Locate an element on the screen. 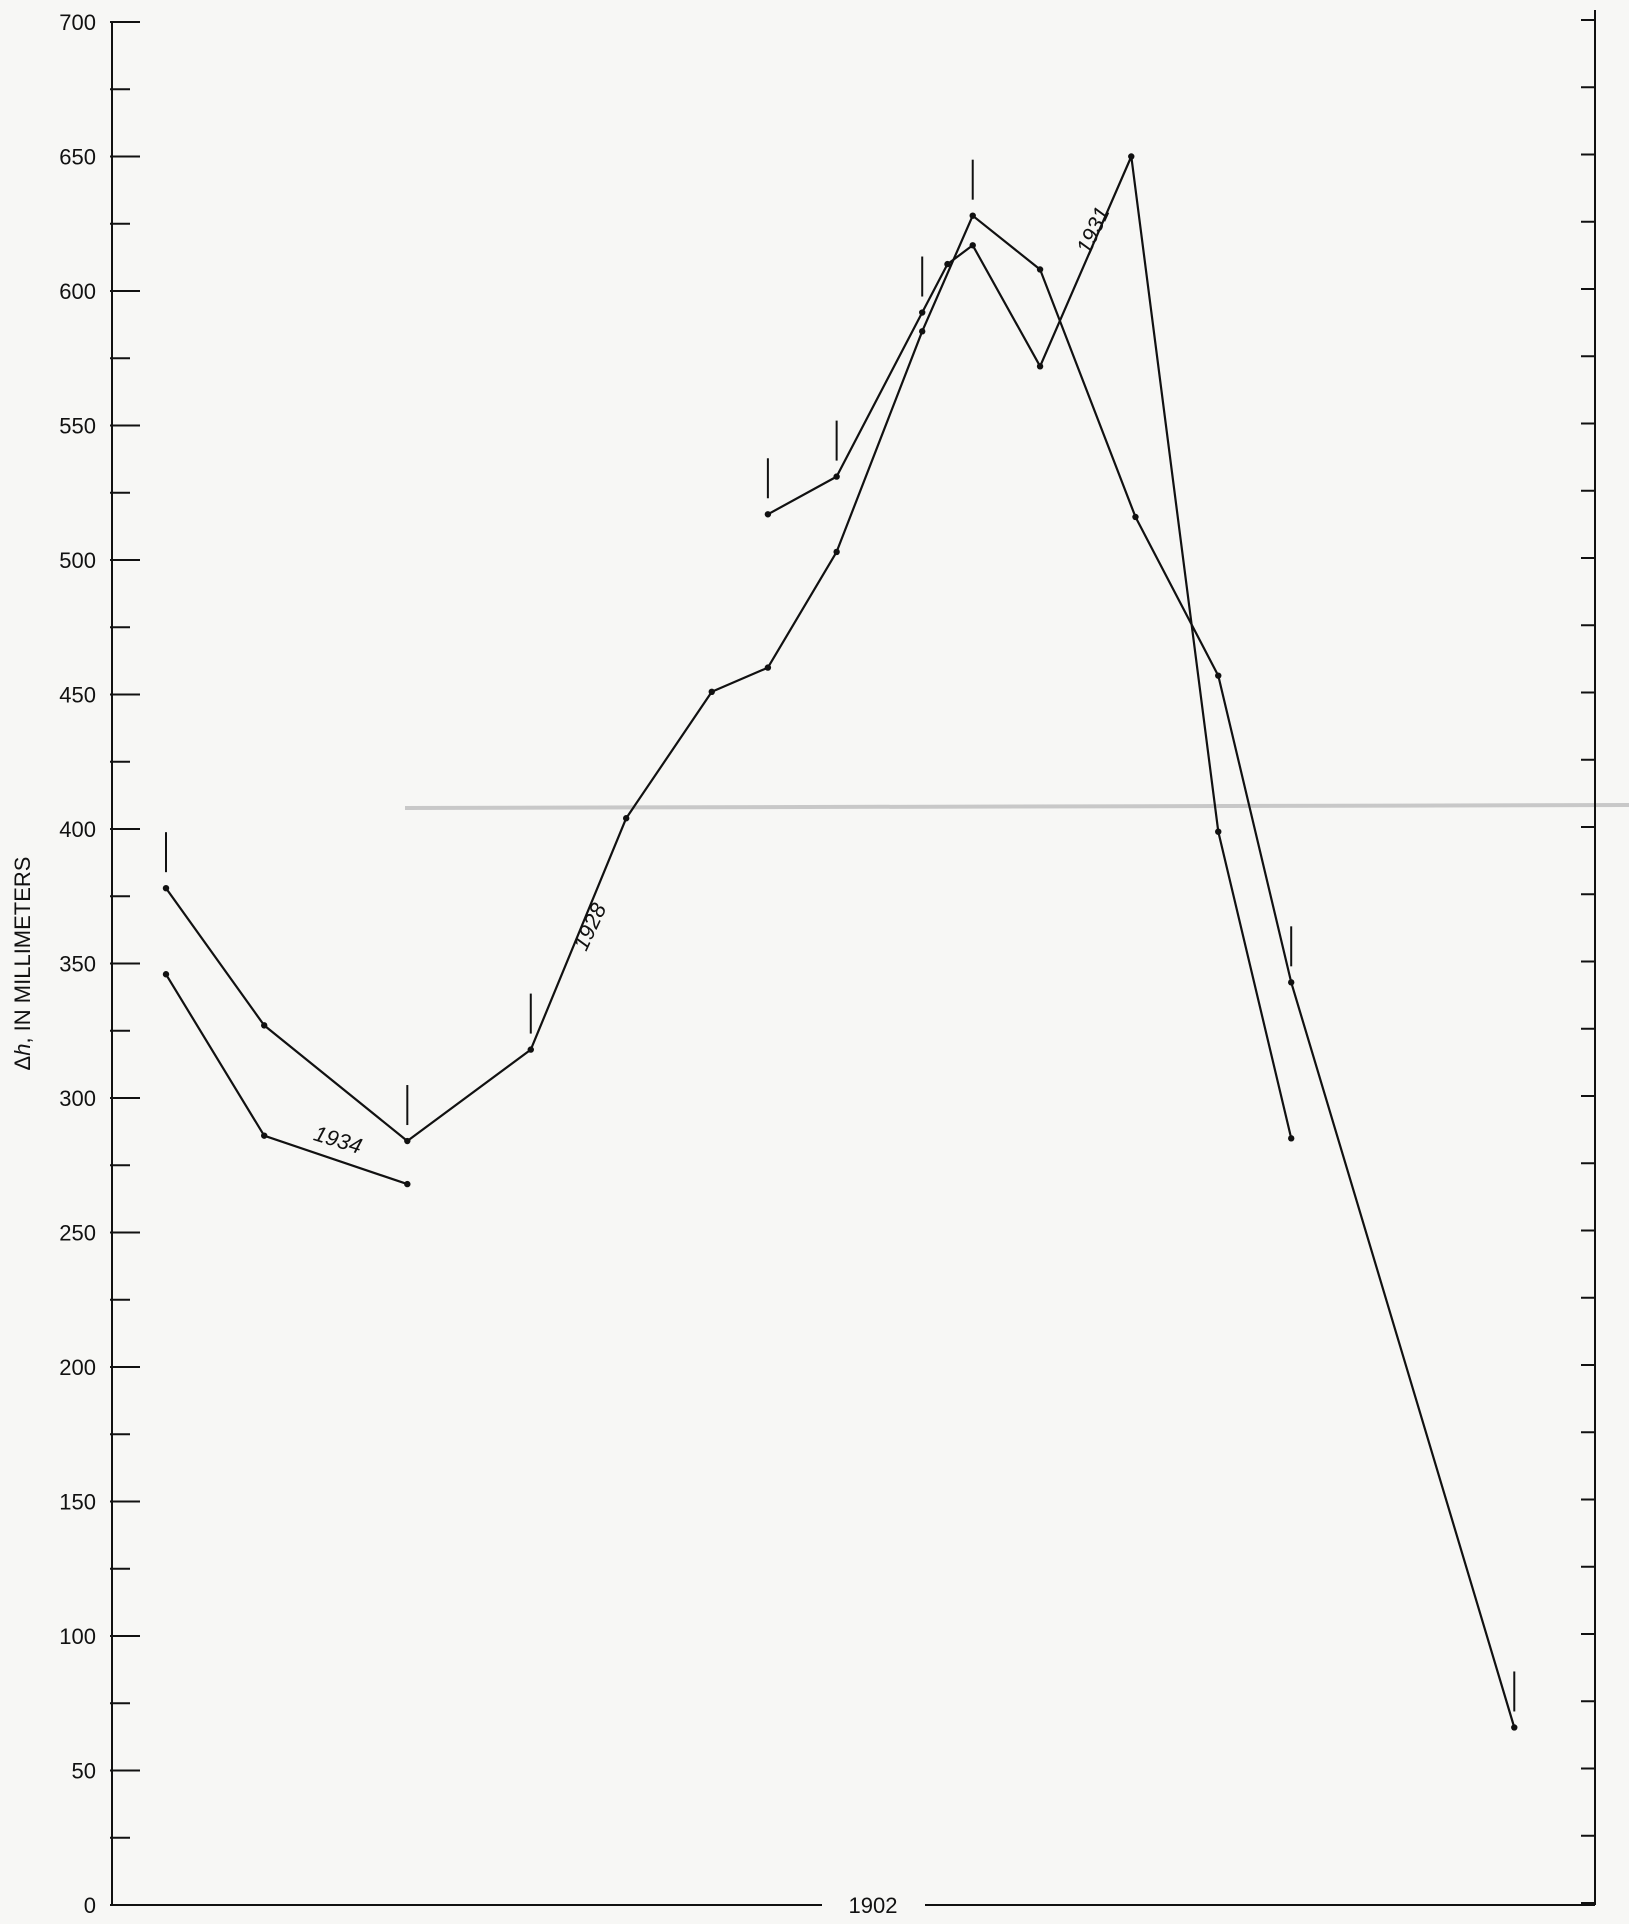  series-label-1931: 1931 is located at coordinates (1092, 230).